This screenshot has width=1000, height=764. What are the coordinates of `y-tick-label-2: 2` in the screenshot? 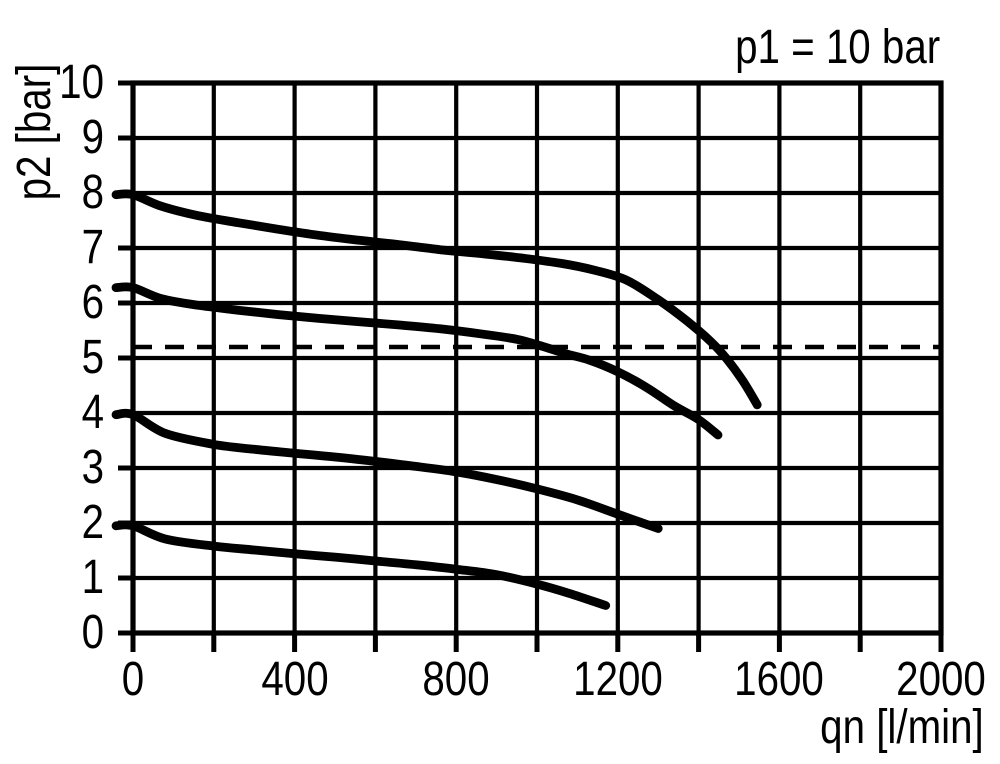 It's located at (92, 522).